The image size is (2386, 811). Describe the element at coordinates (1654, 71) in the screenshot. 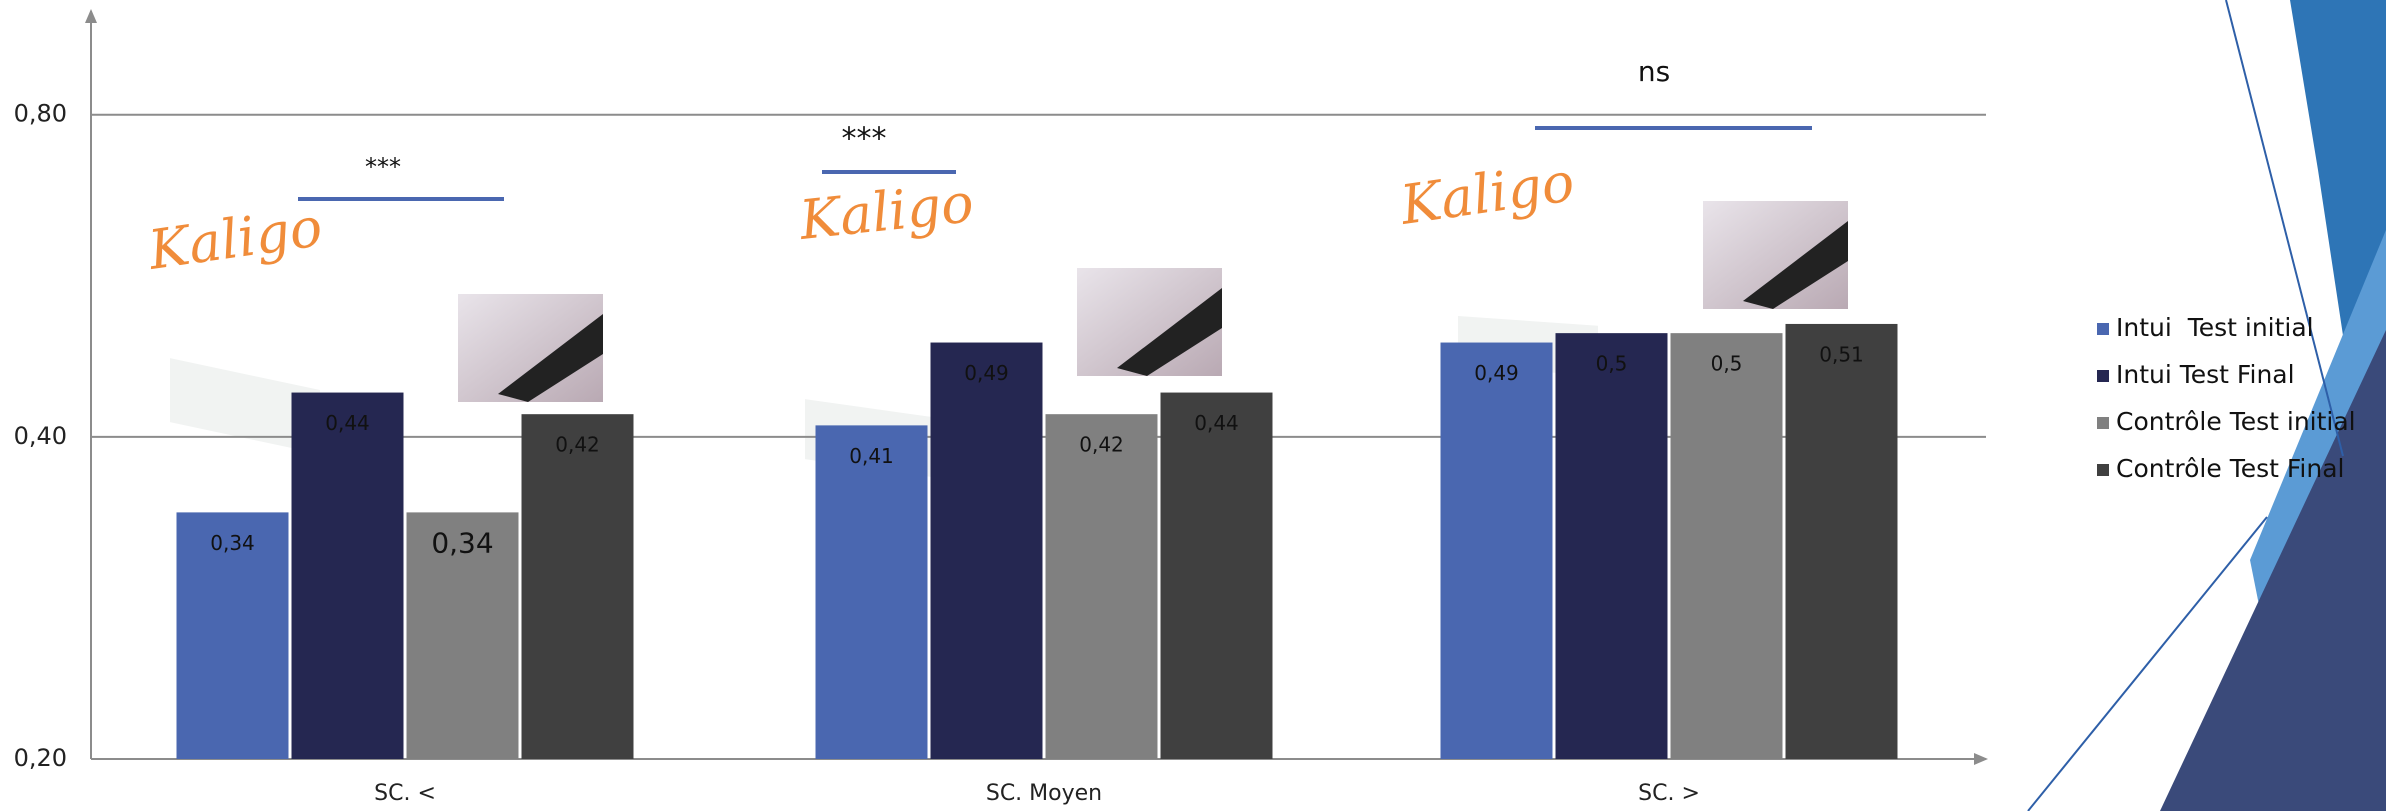

I see `annotation: ns` at that location.